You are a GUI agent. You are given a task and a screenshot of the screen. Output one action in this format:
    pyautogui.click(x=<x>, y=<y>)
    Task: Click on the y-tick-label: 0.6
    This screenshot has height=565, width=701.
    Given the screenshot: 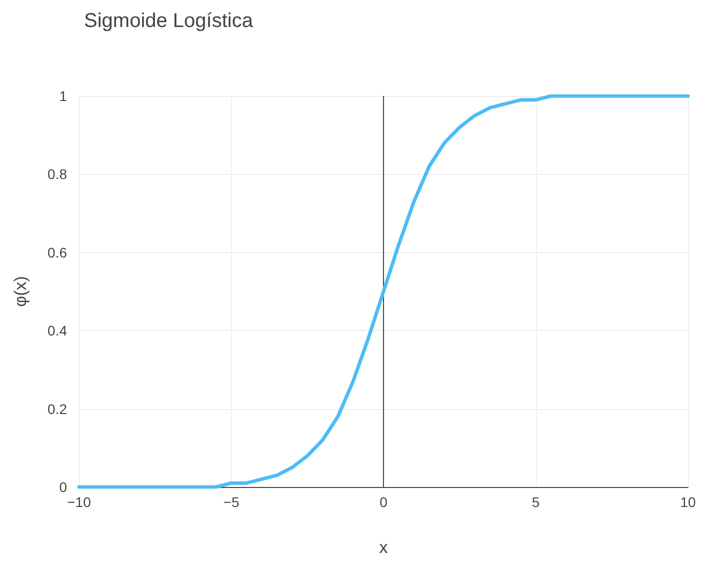 What is the action you would take?
    pyautogui.click(x=58, y=252)
    